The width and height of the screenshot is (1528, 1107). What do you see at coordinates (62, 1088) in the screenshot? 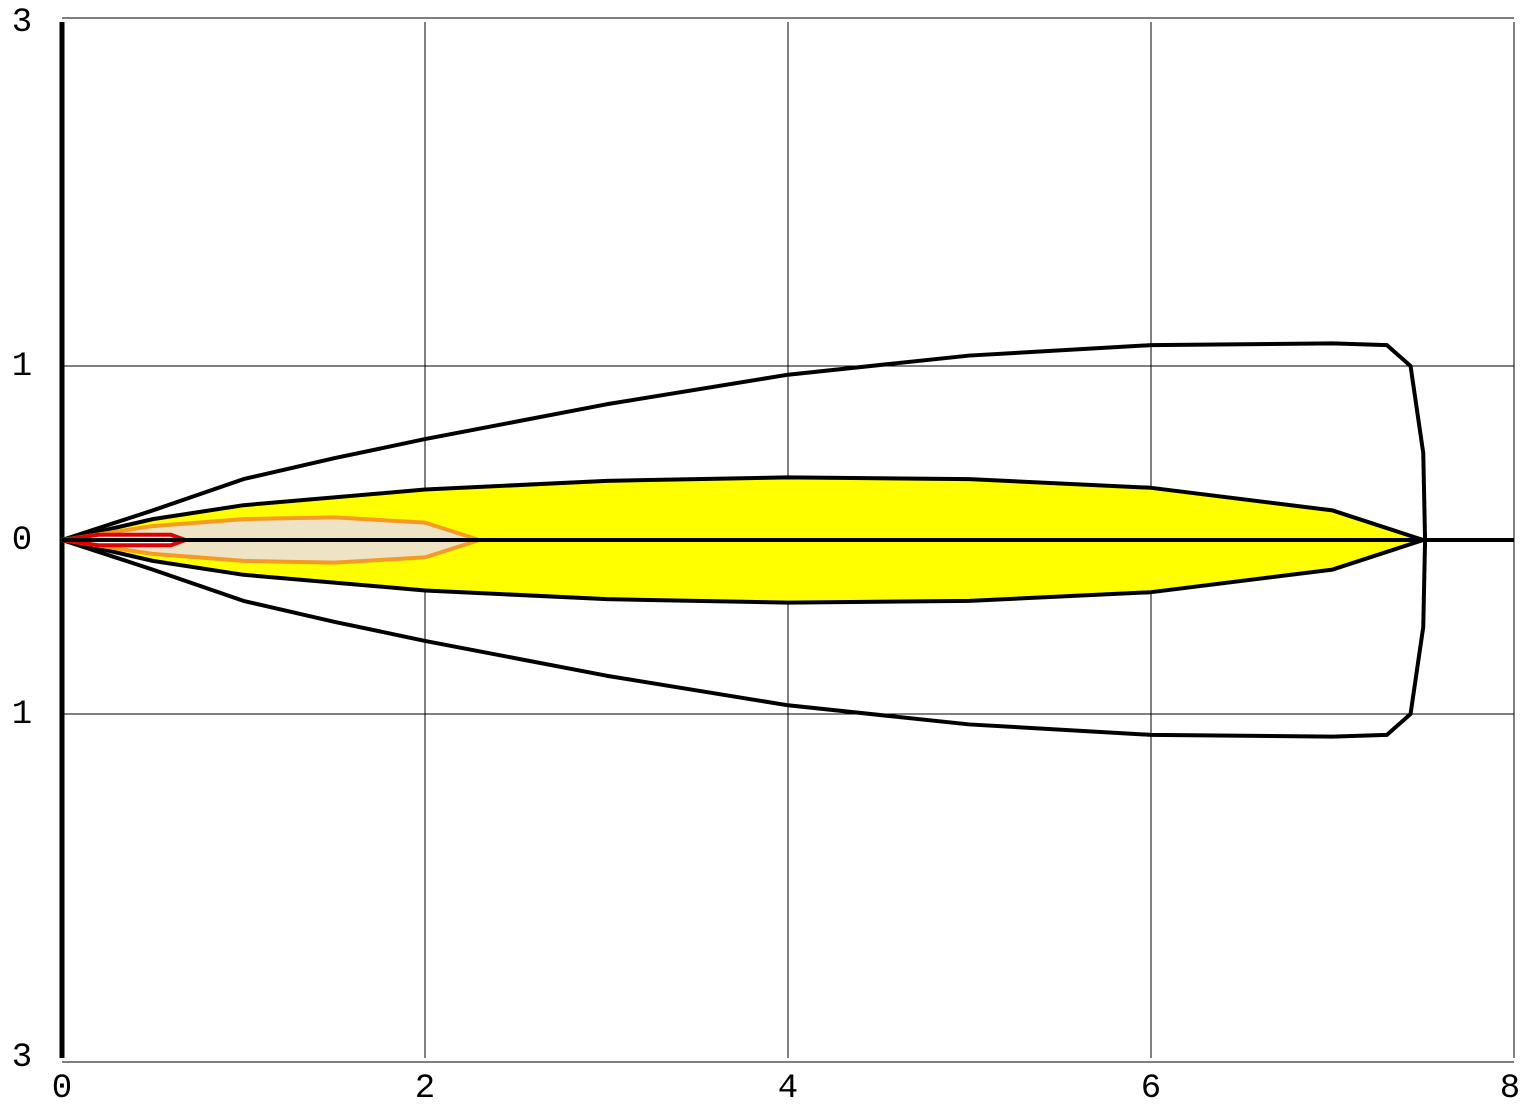
I see `x-tick-label: 0` at bounding box center [62, 1088].